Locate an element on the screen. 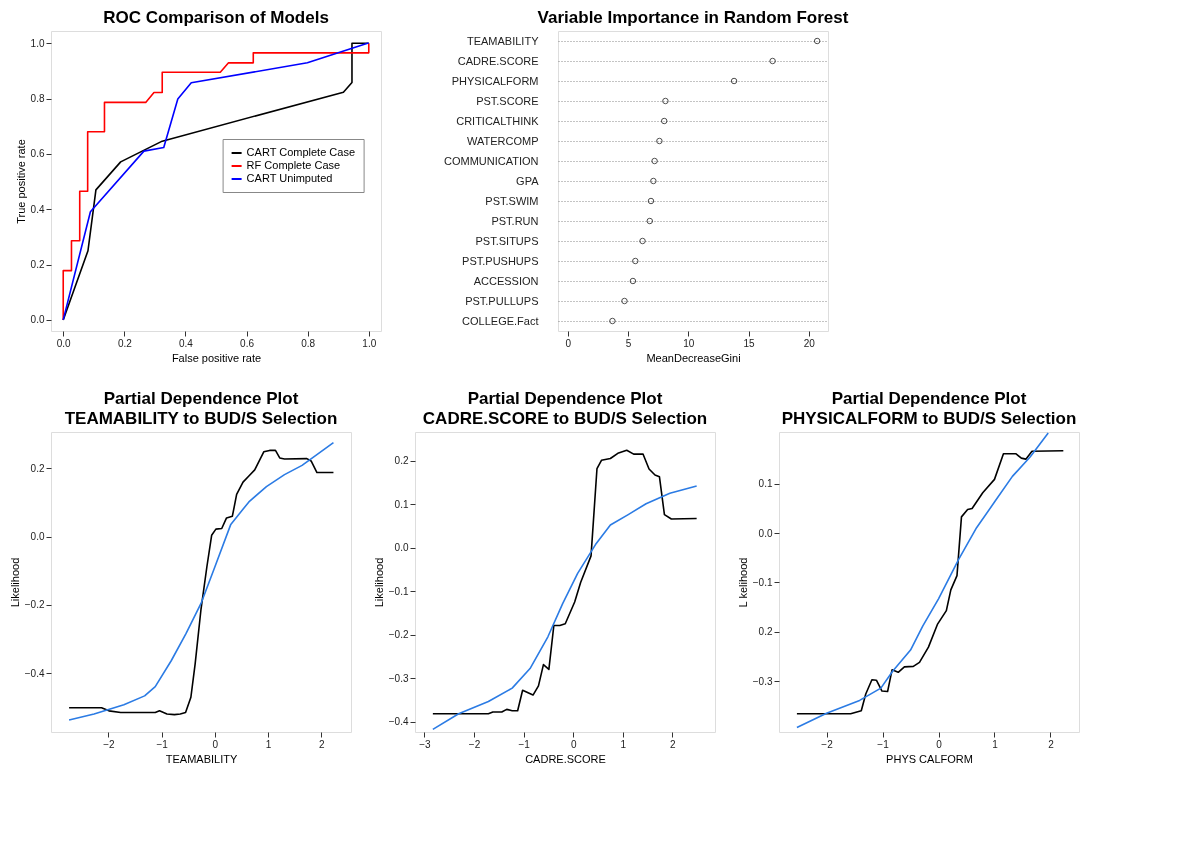  y-axis-title: L kelihood is located at coordinates (742, 582).